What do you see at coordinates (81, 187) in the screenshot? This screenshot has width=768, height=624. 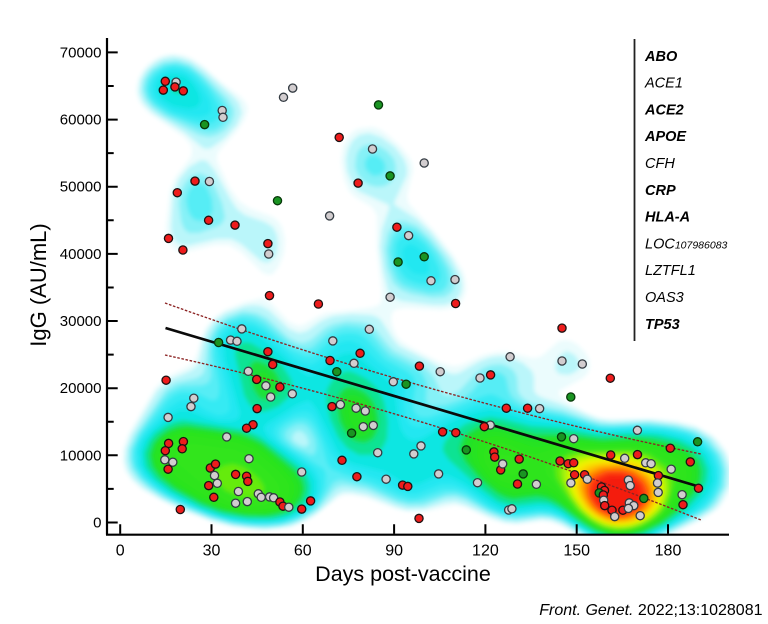 I see `svg-text: 50000` at bounding box center [81, 187].